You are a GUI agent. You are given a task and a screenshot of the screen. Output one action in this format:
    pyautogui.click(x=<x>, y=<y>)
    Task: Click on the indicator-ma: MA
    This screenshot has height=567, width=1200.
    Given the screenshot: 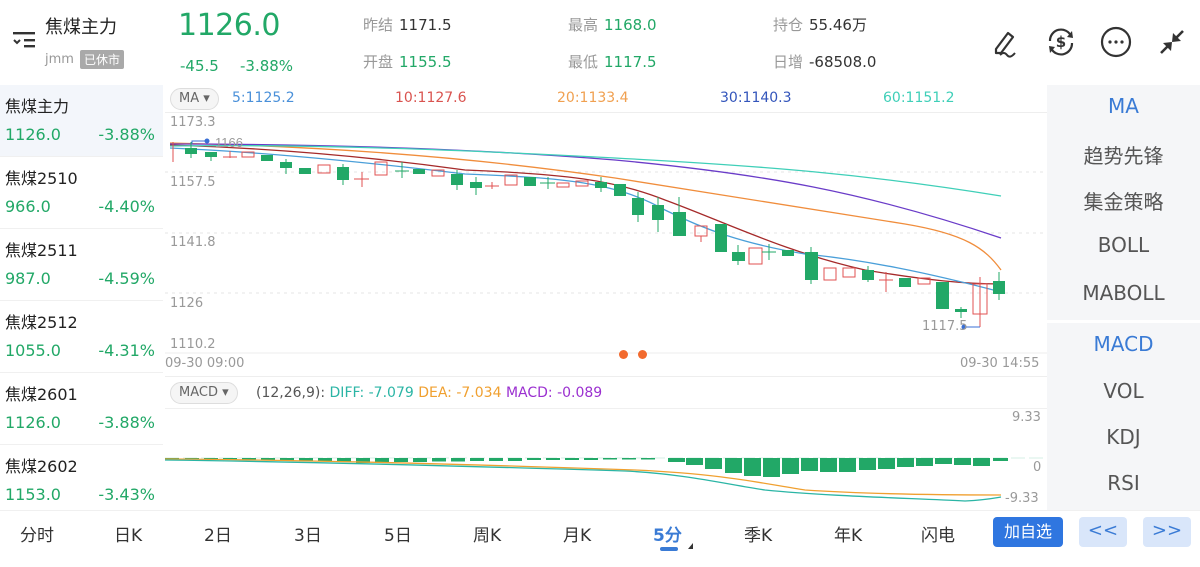 What is the action you would take?
    pyautogui.click(x=1123, y=106)
    